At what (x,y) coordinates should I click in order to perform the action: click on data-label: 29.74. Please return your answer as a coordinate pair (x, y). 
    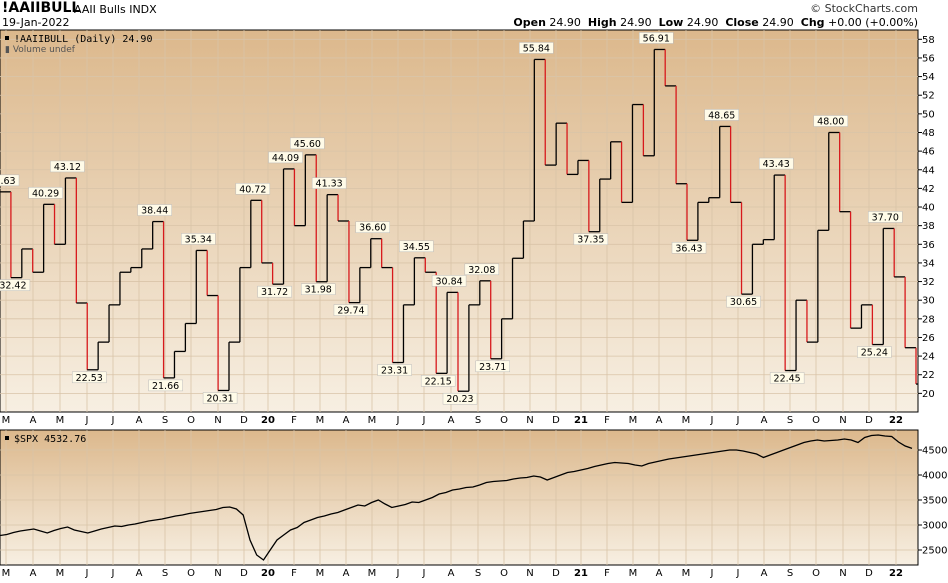
    Looking at the image, I should click on (350, 311).